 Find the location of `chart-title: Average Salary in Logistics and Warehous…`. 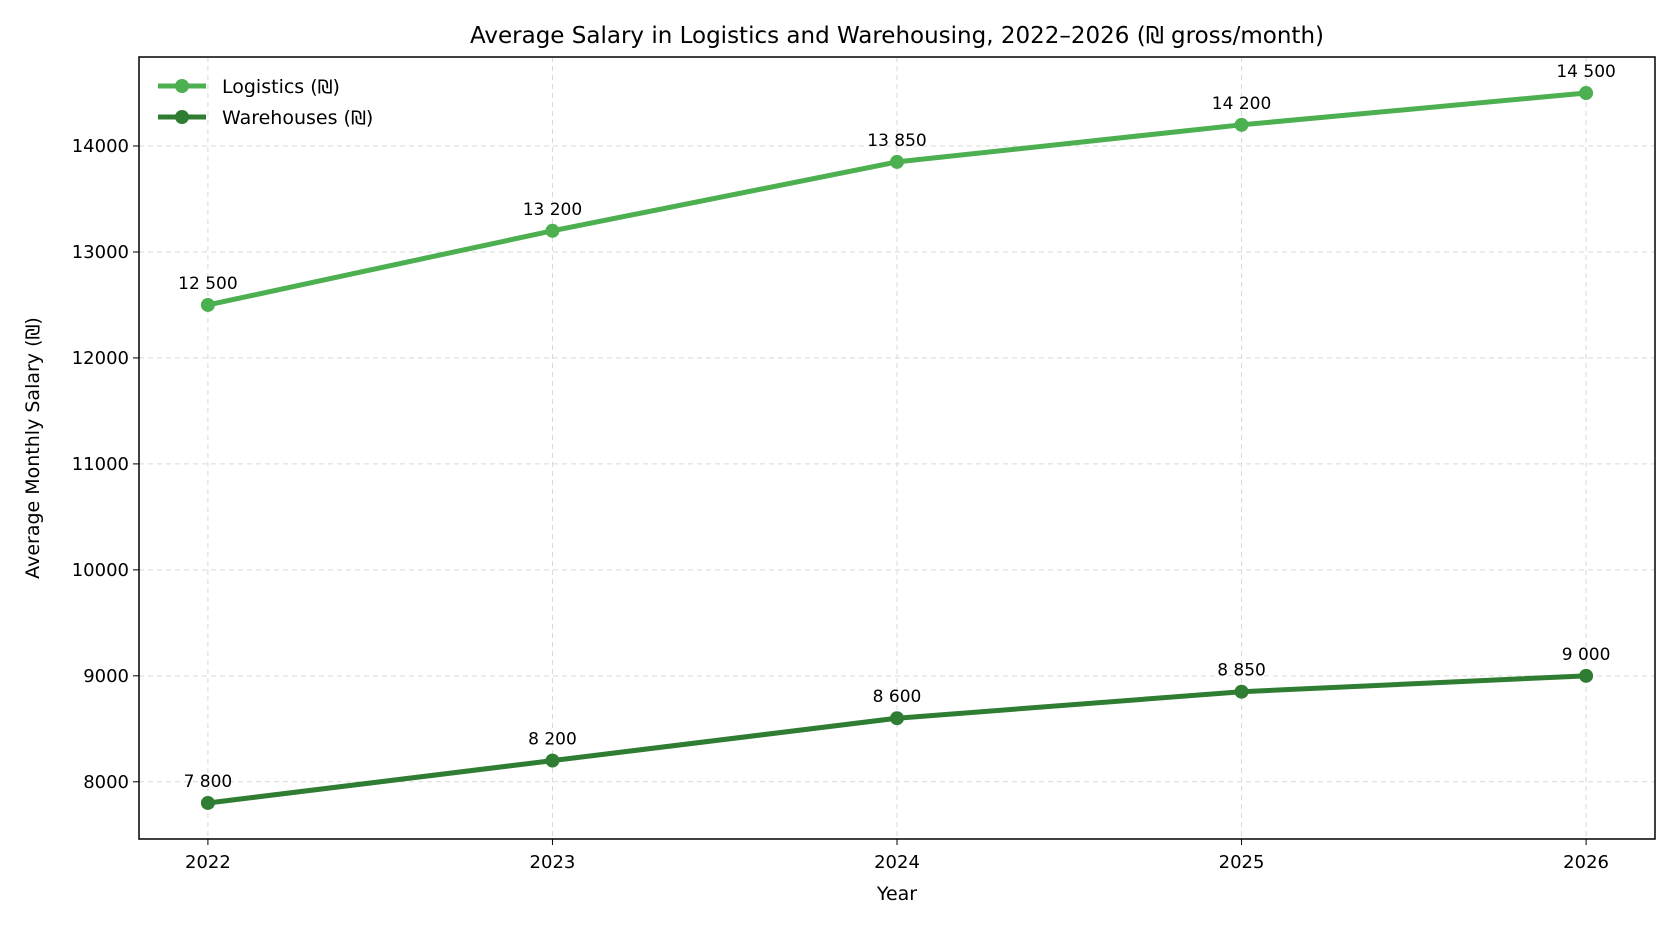

chart-title: Average Salary in Logistics and Warehous… is located at coordinates (897, 36).